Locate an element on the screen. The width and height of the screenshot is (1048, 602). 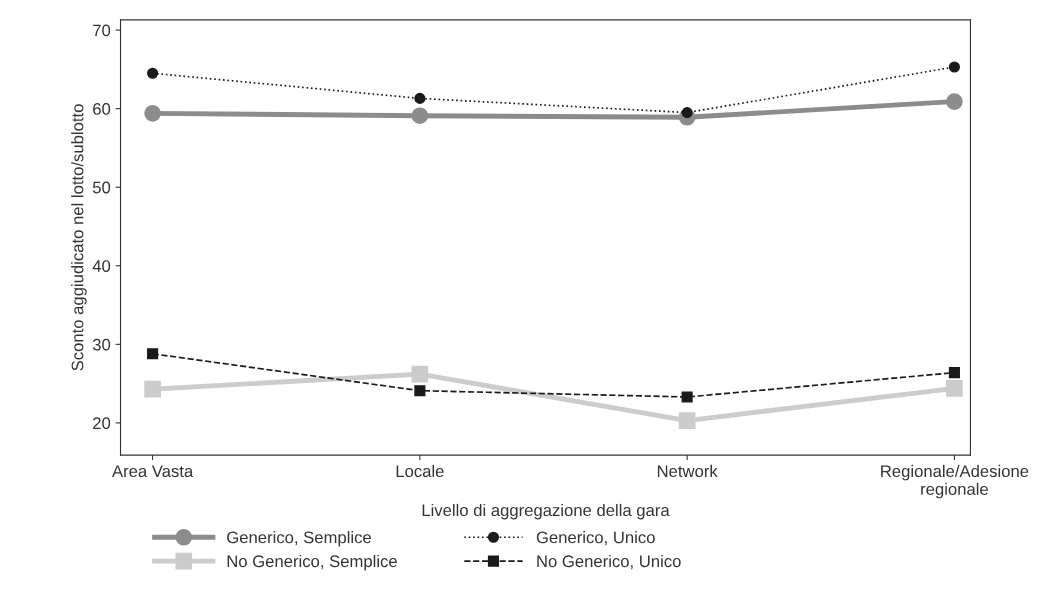
x-tick-label: Area Vasta is located at coordinates (153, 471).